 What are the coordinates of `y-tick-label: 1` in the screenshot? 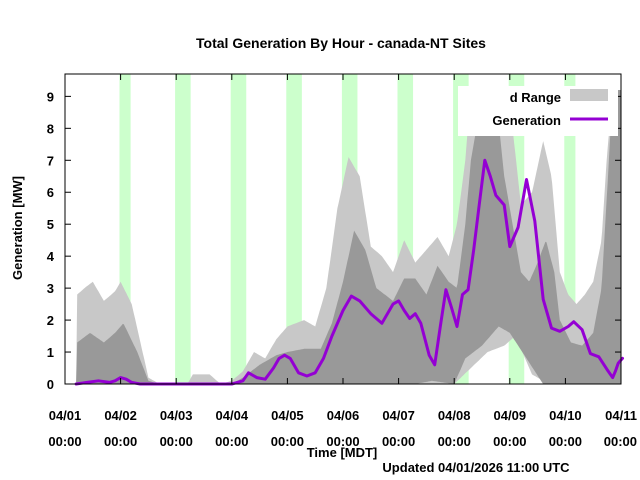 It's located at (50, 352).